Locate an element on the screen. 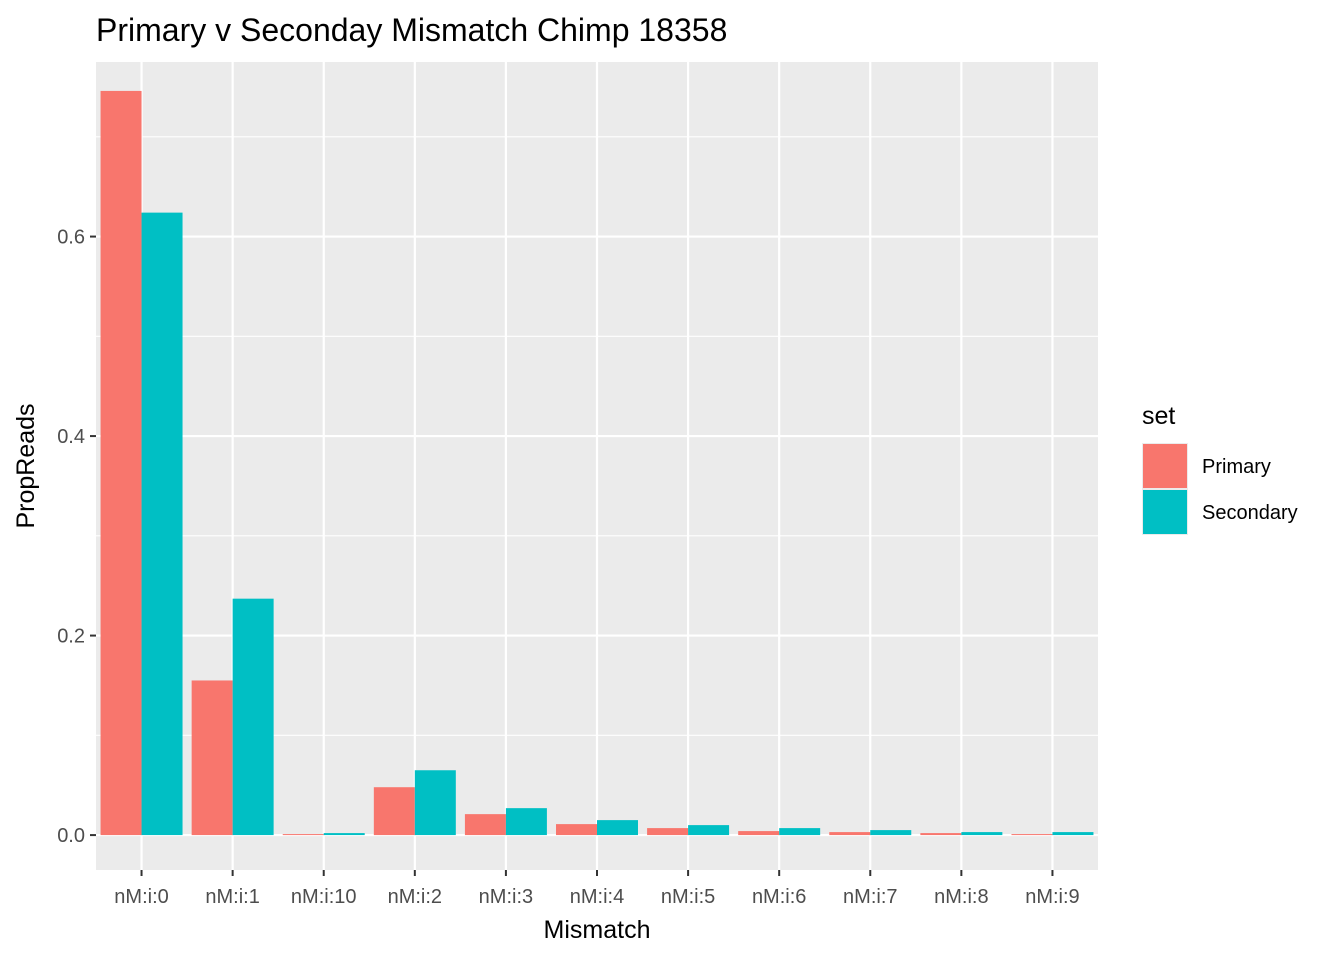 The image size is (1344, 960). legend-key-secondary is located at coordinates (1165, 512).